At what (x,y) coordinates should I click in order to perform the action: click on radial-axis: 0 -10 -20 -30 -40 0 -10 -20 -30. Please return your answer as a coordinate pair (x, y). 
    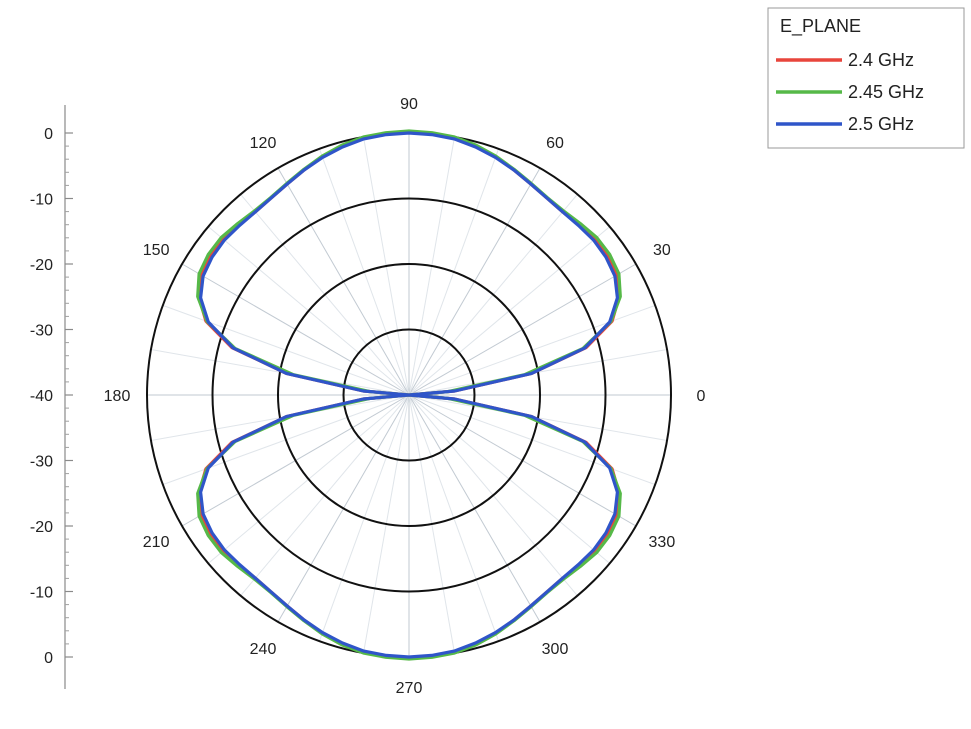
    Looking at the image, I should click on (51, 397).